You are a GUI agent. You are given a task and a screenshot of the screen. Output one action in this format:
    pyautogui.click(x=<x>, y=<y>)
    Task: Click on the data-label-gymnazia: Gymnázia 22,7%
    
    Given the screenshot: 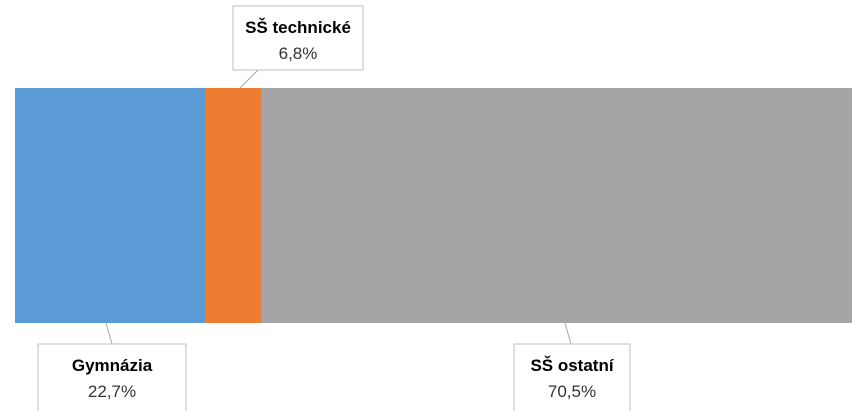 What is the action you would take?
    pyautogui.click(x=112, y=377)
    